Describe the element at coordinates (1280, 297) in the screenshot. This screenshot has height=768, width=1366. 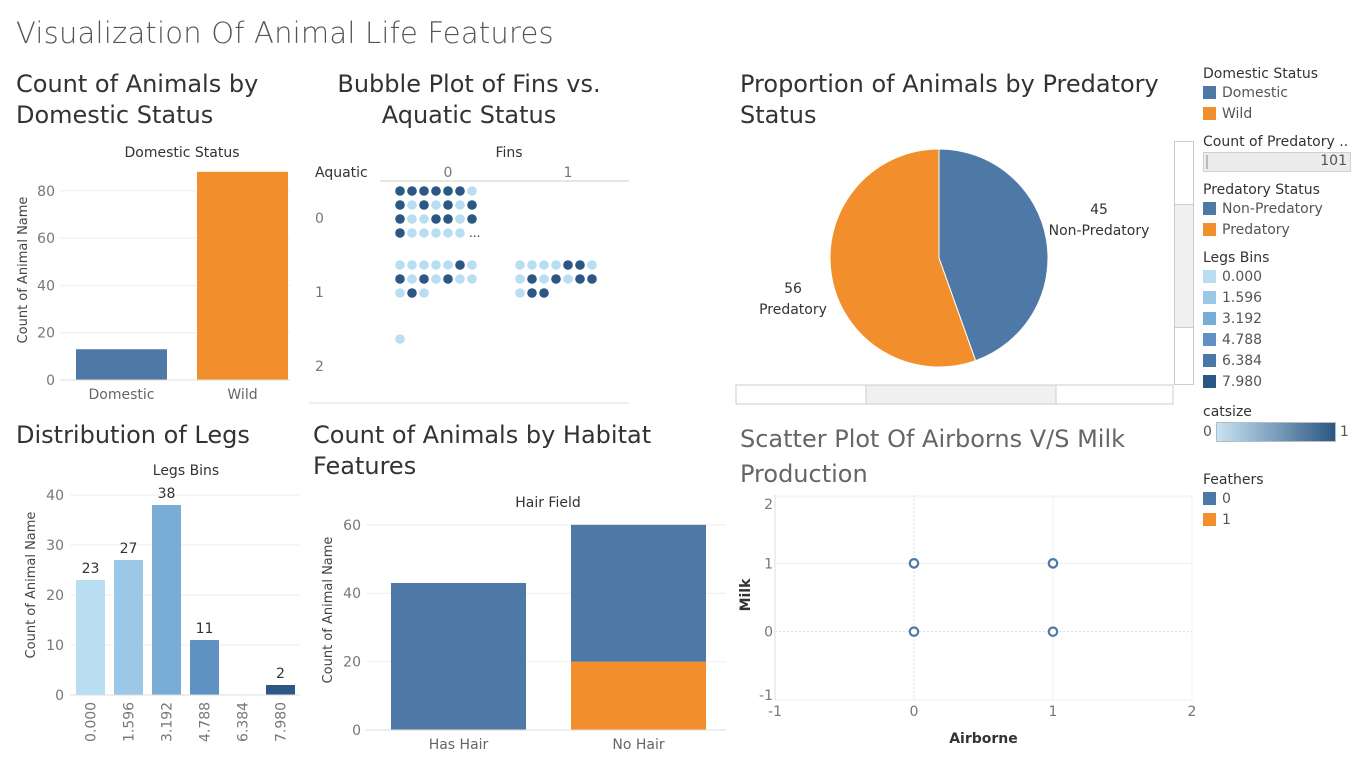
I see `legend-item-legs-1: 1.596` at that location.